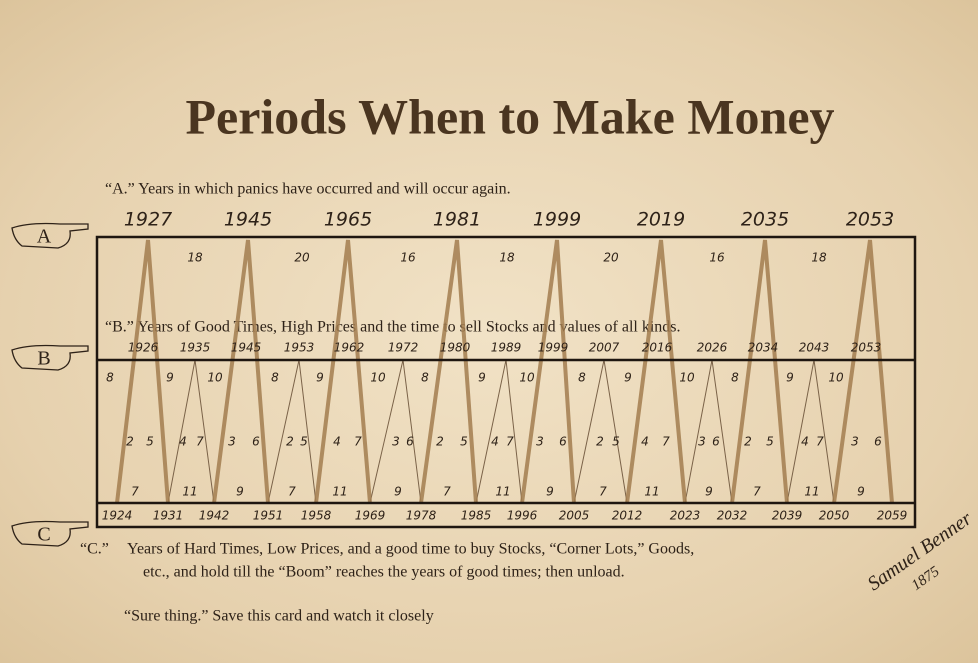 The height and width of the screenshot is (663, 978). I want to click on good-year: 1926, so click(143, 348).